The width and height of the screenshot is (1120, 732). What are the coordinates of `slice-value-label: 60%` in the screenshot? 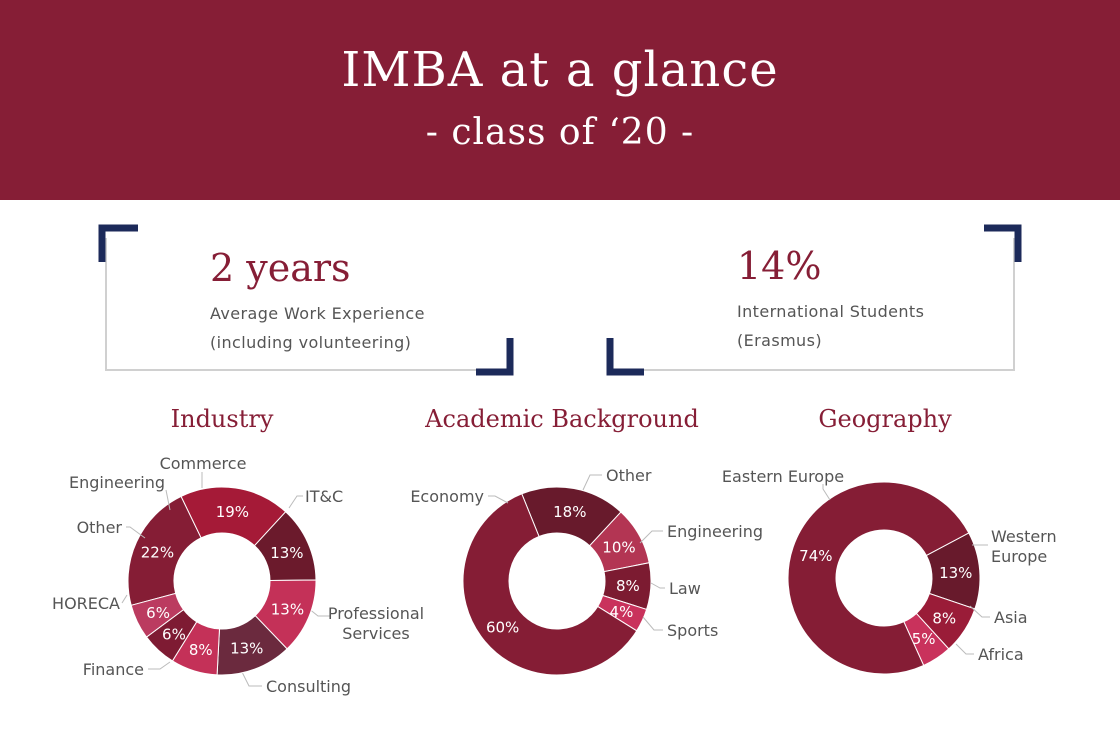 It's located at (502, 628).